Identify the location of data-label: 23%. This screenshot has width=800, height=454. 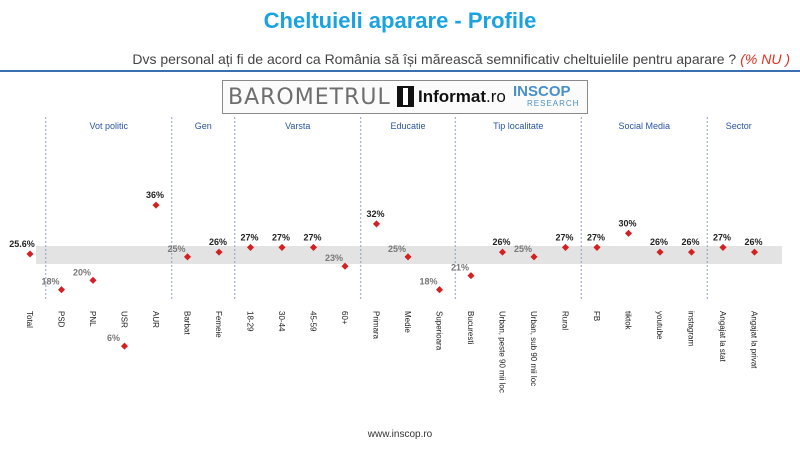
(334, 258).